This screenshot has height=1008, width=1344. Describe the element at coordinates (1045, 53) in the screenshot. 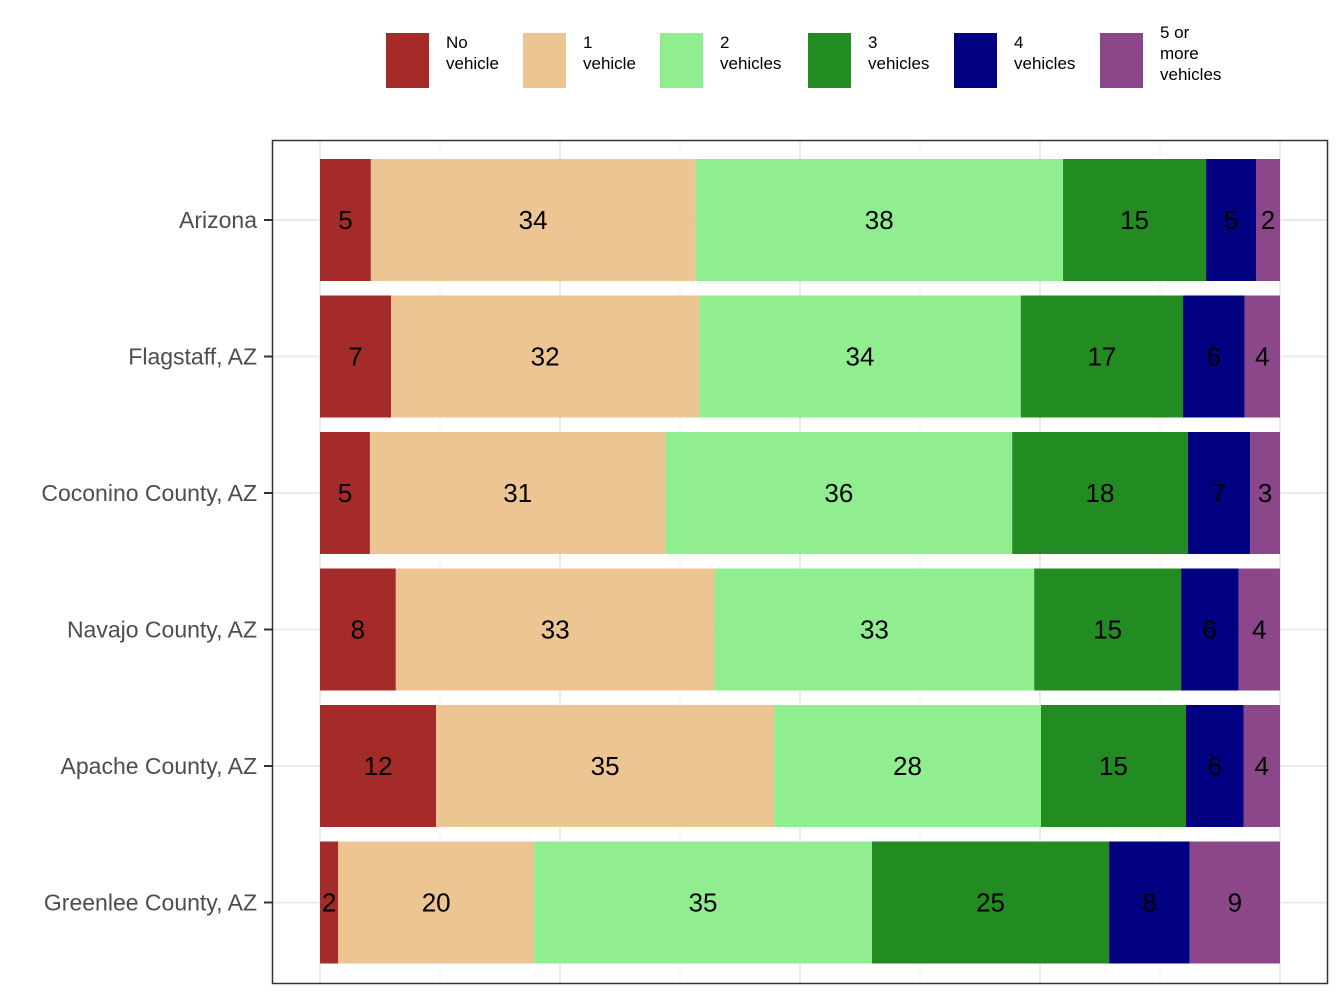

I see `legend-label: 4 vehicles` at that location.